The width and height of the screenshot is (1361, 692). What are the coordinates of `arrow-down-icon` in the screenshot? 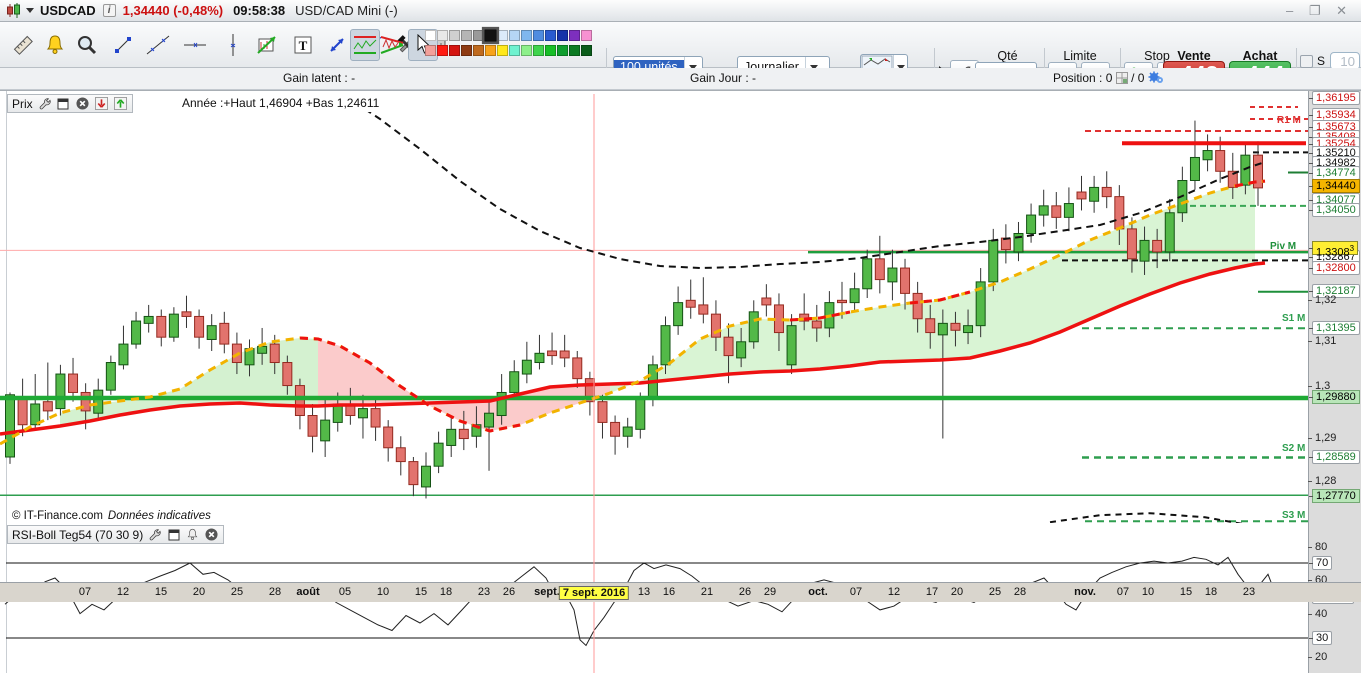 It's located at (101, 103).